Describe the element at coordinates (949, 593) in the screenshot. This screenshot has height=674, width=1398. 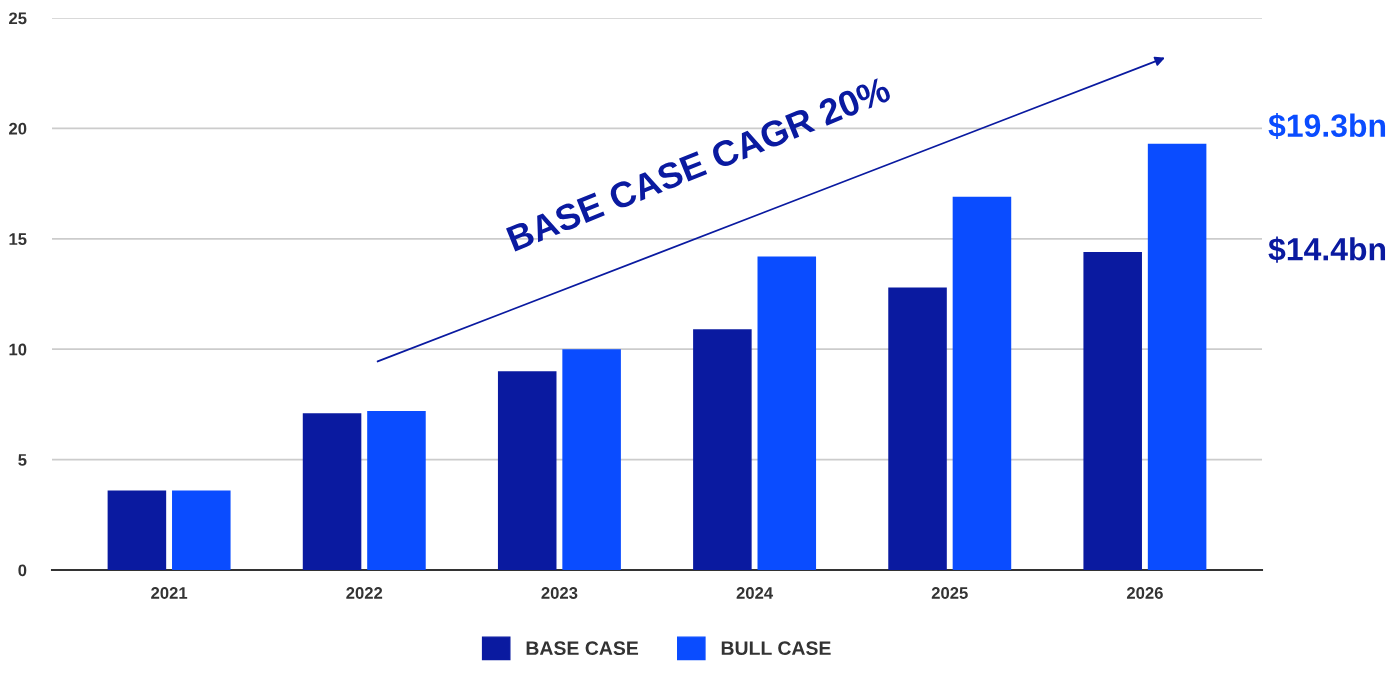
I see `x-tick-label: 2025` at that location.